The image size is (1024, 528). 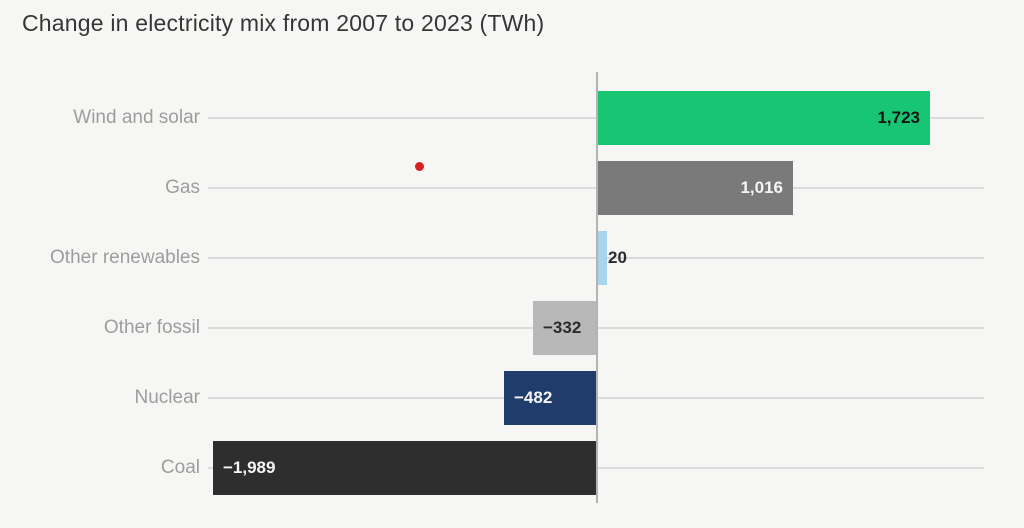 What do you see at coordinates (512, 328) in the screenshot?
I see `chart-row-other-fossil: Other fossil −332` at bounding box center [512, 328].